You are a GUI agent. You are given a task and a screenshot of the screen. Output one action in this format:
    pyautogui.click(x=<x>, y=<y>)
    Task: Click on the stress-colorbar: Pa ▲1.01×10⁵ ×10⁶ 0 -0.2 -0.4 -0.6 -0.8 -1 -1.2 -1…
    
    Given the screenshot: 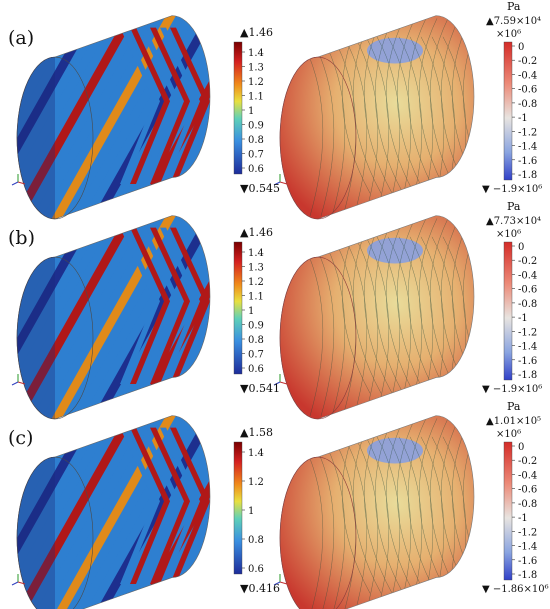 What is the action you would take?
    pyautogui.click(x=515, y=497)
    